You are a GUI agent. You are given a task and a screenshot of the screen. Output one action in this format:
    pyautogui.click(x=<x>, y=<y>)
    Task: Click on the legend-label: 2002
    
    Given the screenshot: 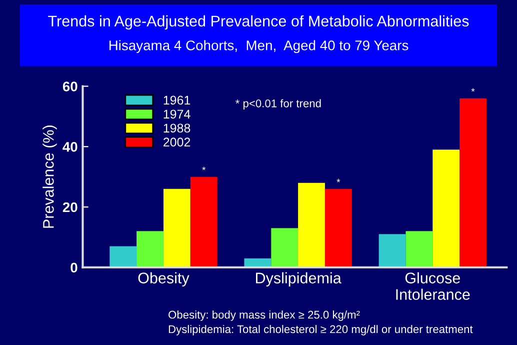 What is the action you would take?
    pyautogui.click(x=177, y=142)
    